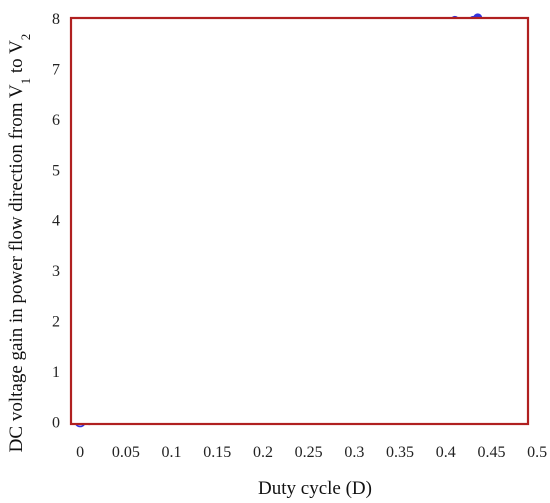  I want to click on y-tick-label: 3, so click(56, 271).